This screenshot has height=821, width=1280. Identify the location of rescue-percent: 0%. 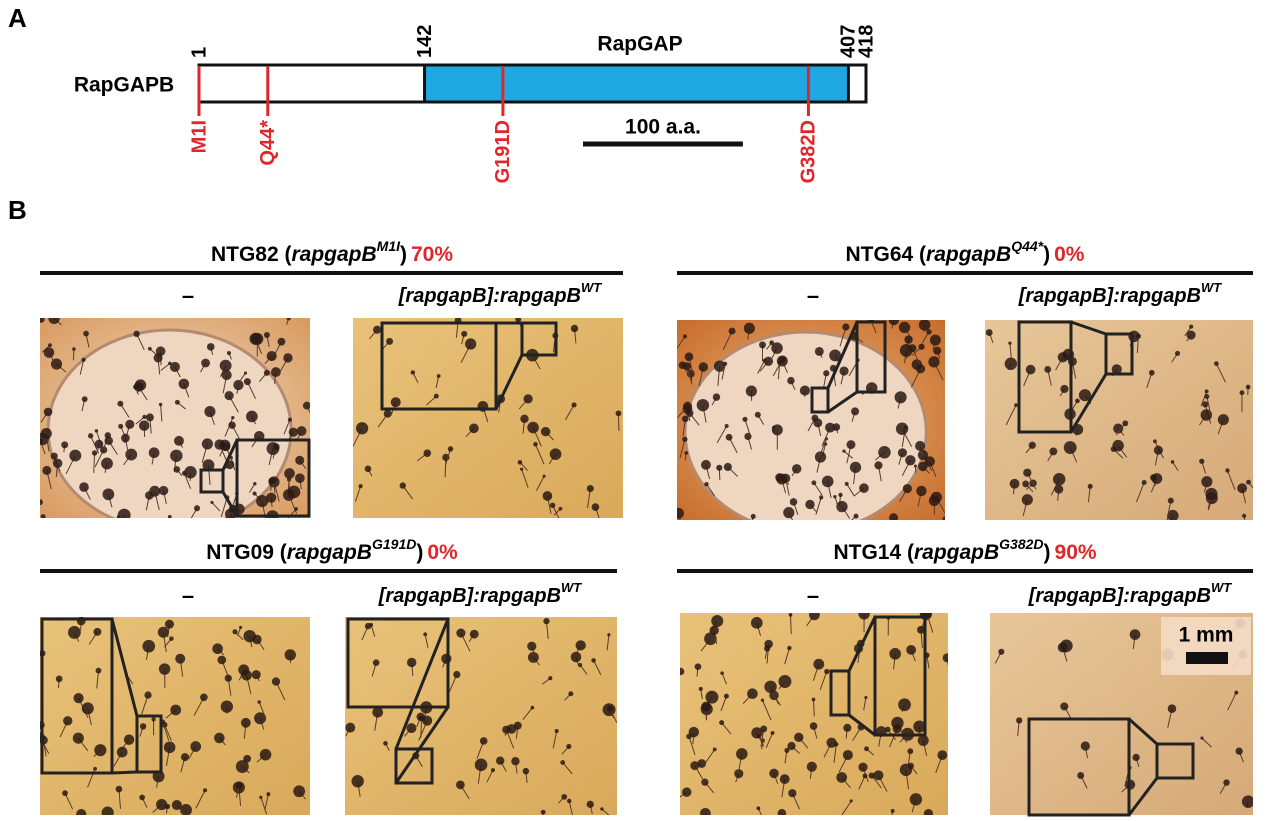
(442, 552).